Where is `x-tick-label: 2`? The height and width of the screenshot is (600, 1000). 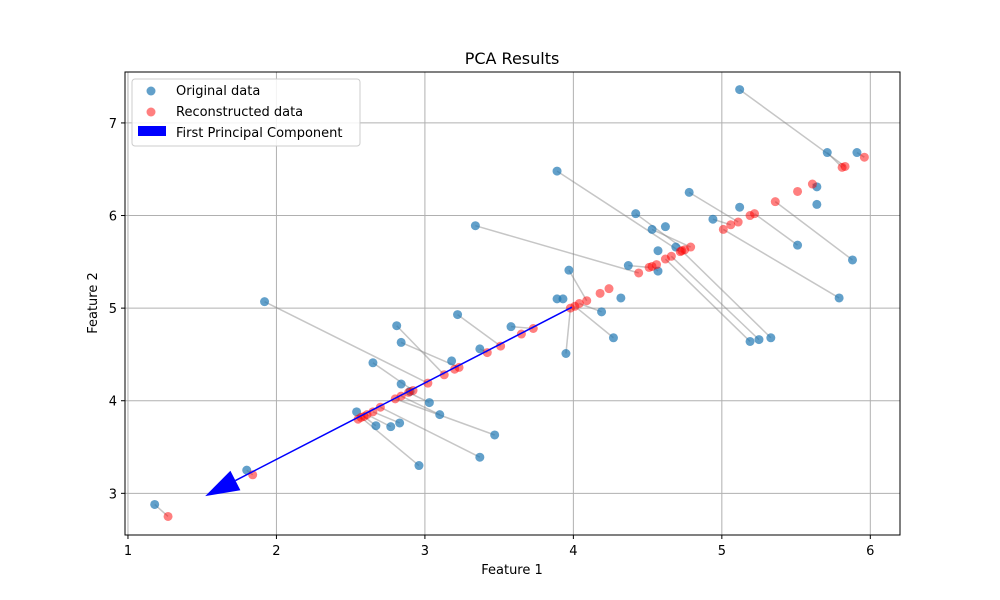 x-tick-label: 2 is located at coordinates (276, 551).